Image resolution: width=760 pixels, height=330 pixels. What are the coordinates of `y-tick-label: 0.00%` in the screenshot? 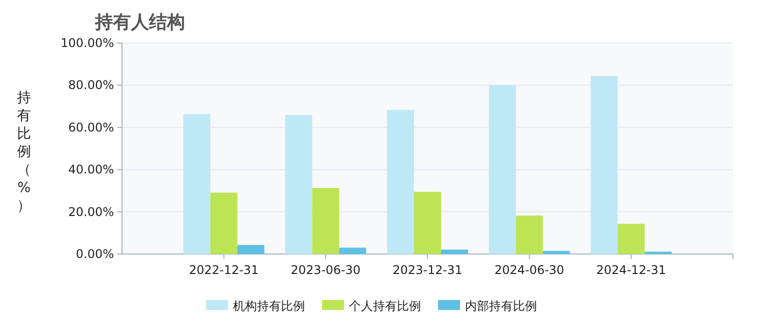 It's located at (95, 254).